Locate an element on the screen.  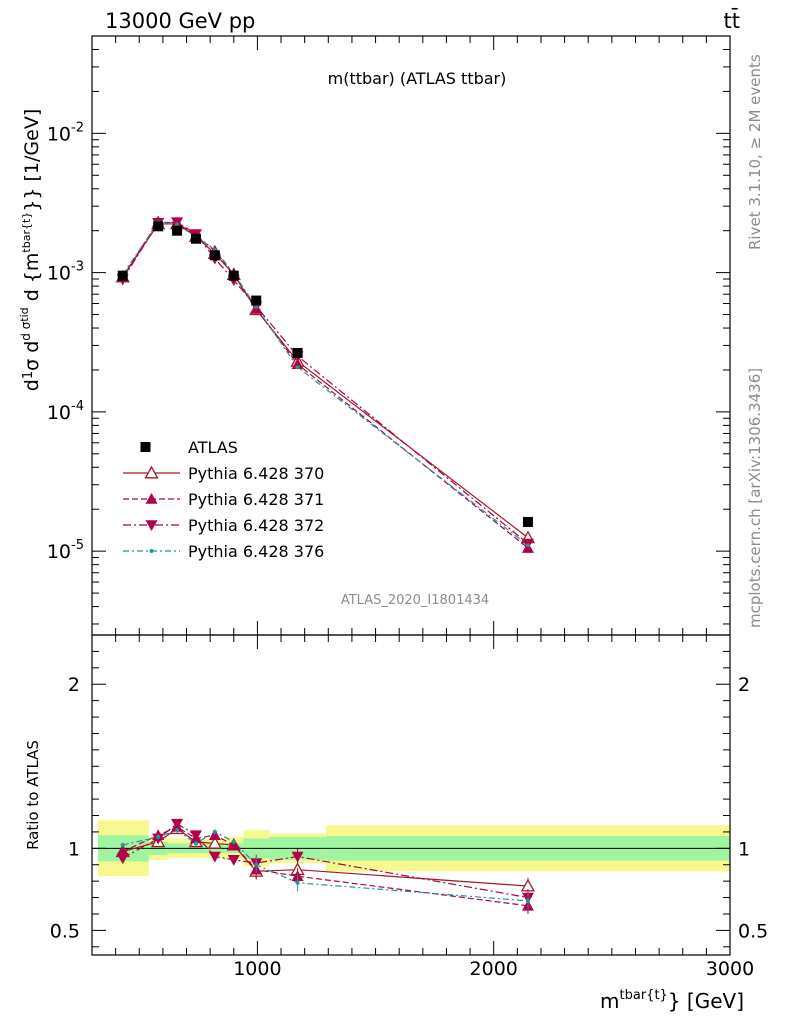
y-tick-label: 10⁻³ is located at coordinates (65, 272).